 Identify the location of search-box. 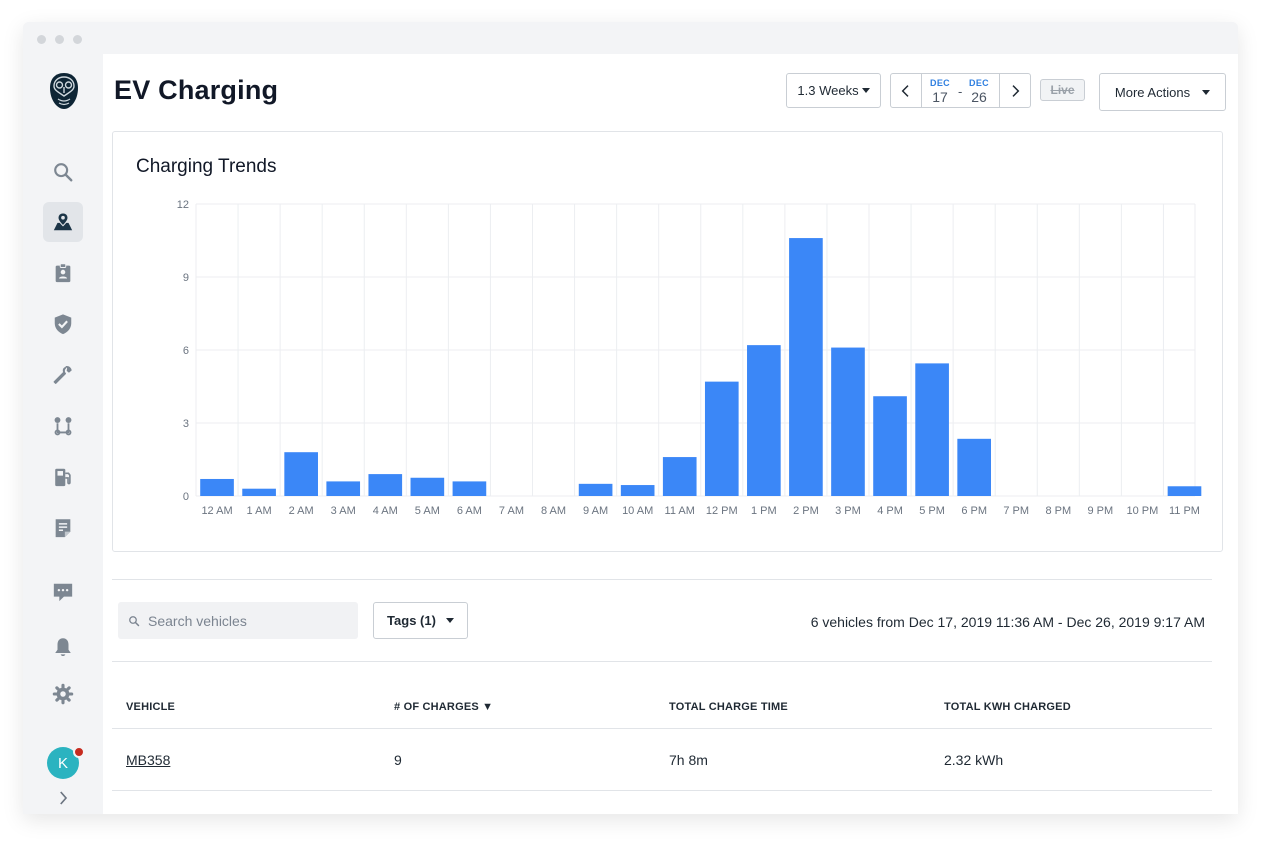
(238, 620).